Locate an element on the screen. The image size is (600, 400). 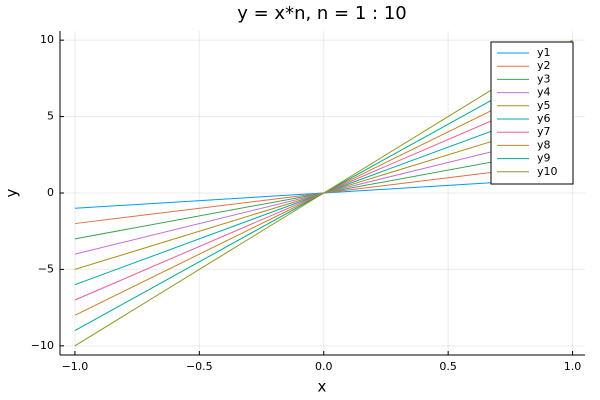
y-tick-label: −5 is located at coordinates (46, 268).